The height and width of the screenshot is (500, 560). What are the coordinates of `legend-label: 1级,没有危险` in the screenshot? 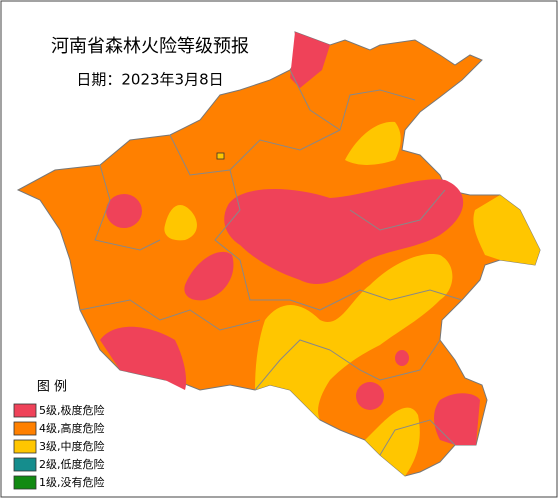 It's located at (72, 482).